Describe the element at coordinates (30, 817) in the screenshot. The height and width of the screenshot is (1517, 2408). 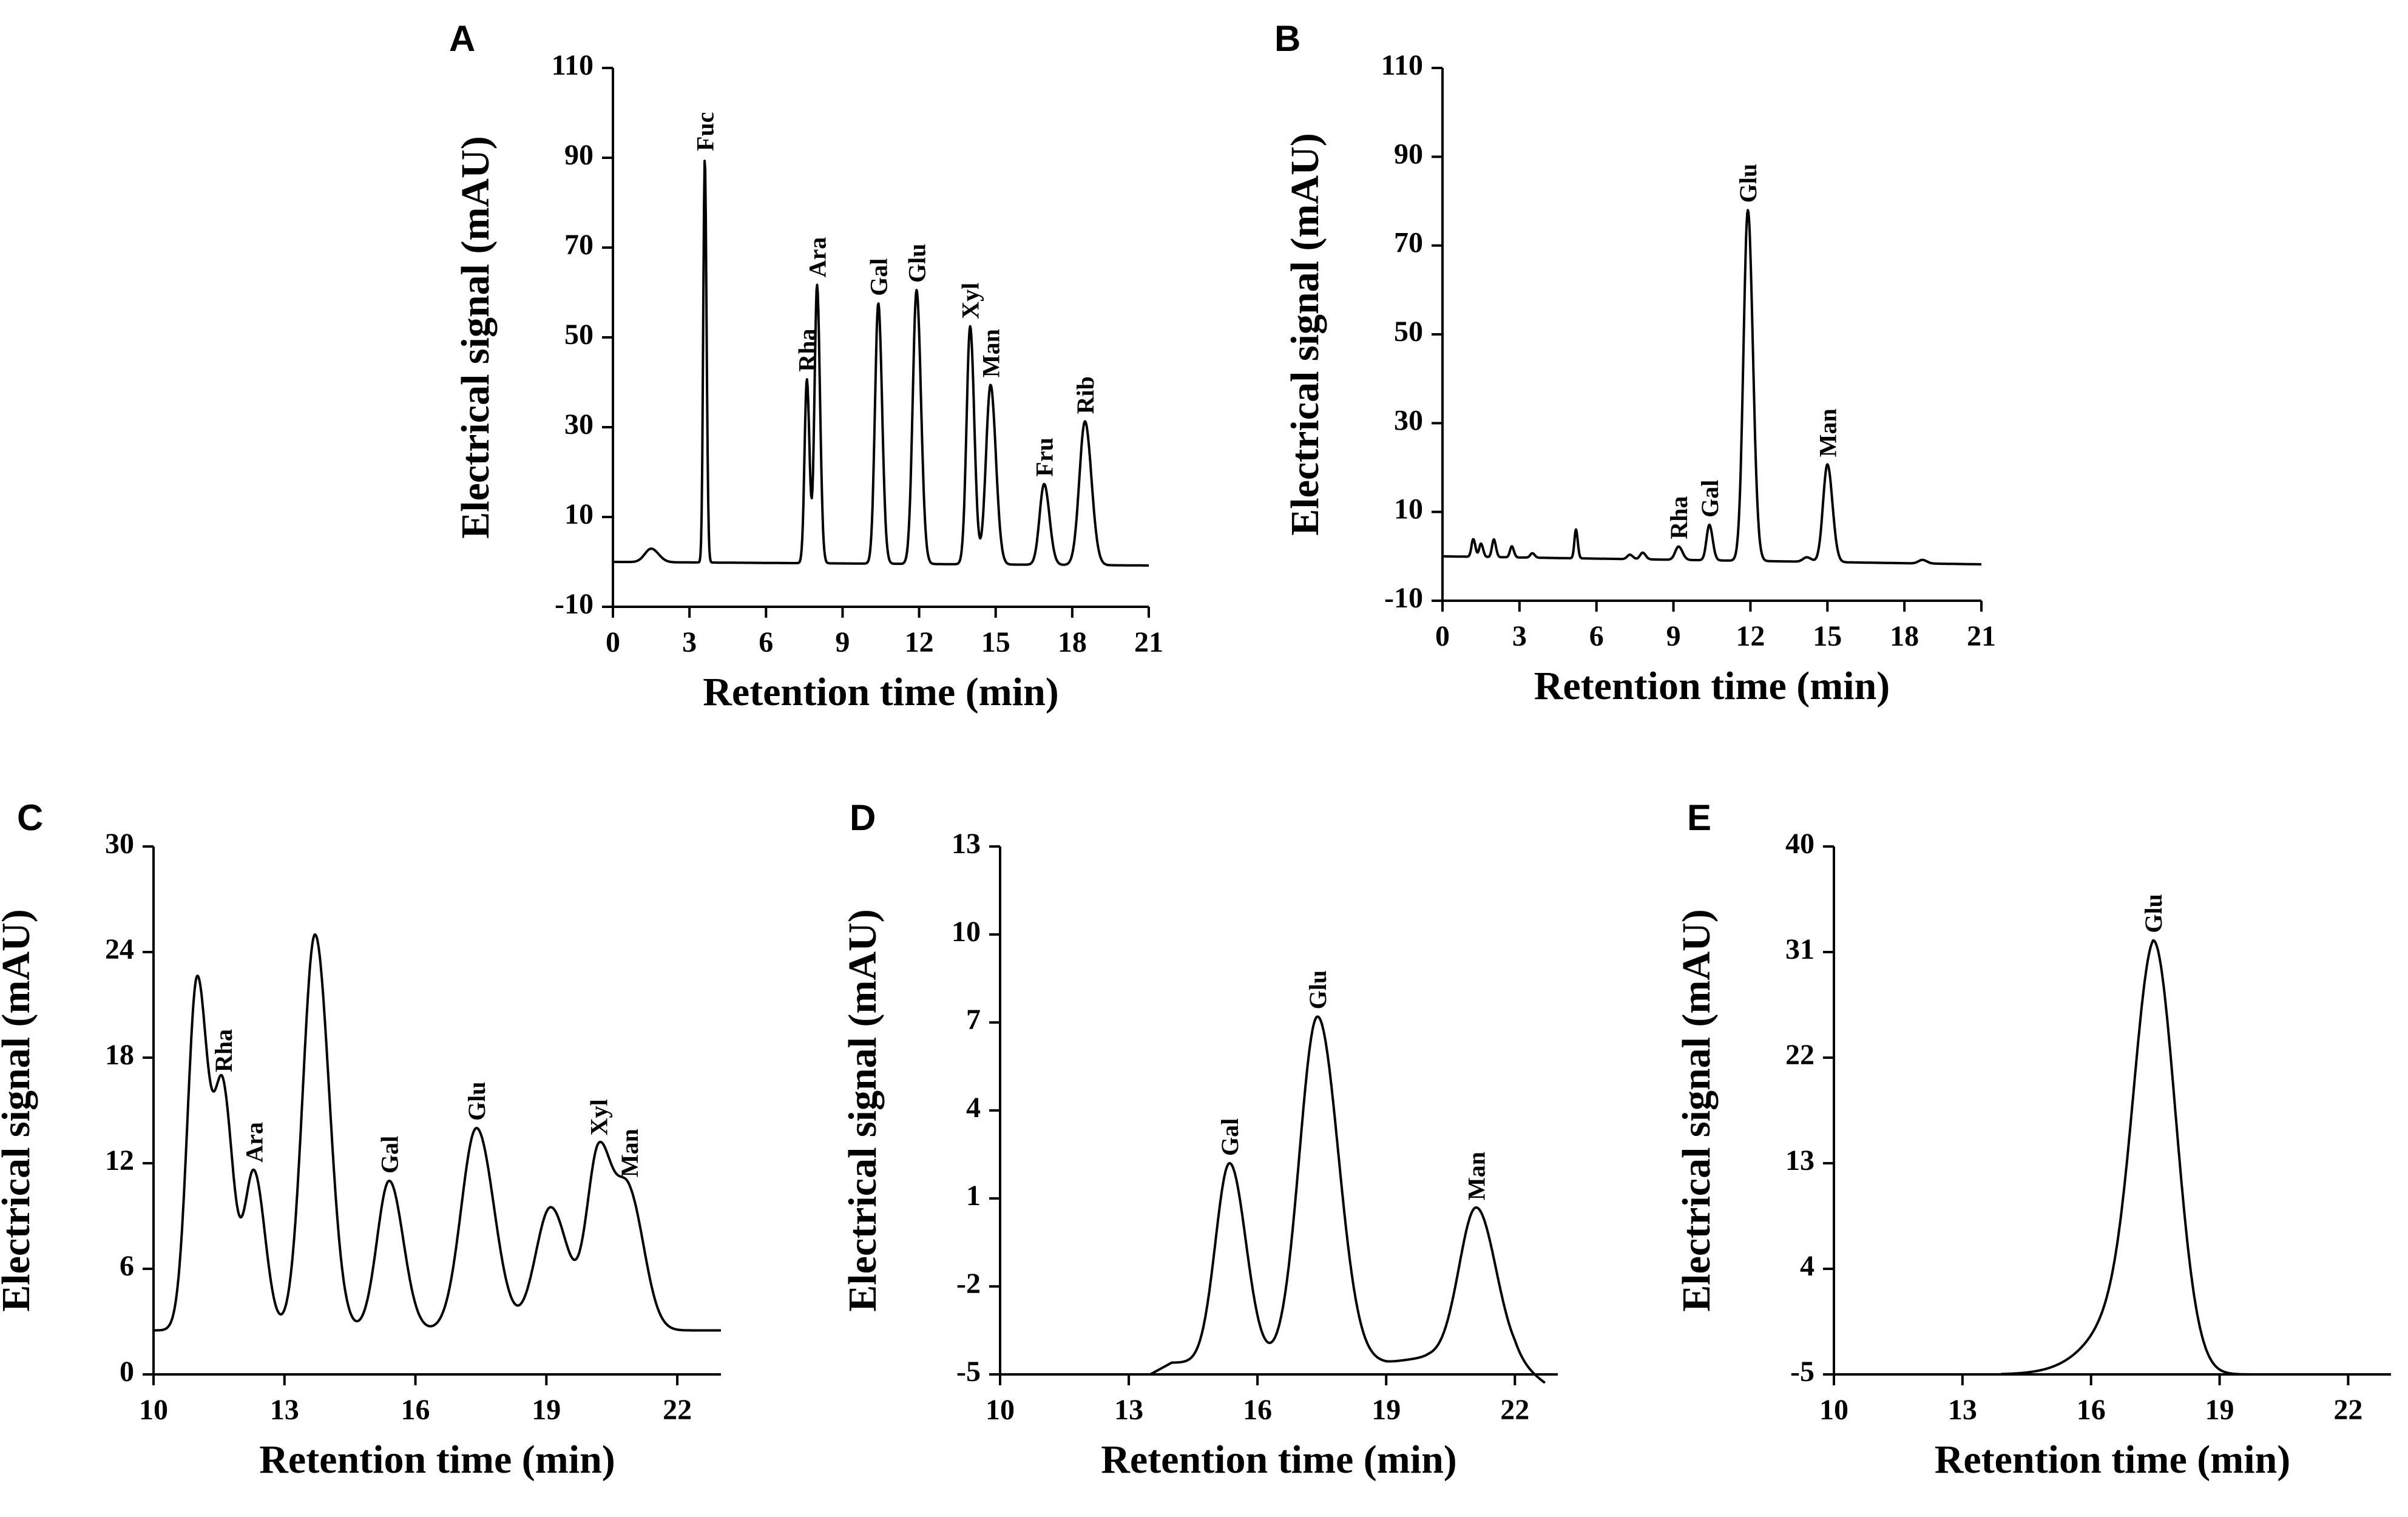
I see `panel-c-letter: C` at that location.